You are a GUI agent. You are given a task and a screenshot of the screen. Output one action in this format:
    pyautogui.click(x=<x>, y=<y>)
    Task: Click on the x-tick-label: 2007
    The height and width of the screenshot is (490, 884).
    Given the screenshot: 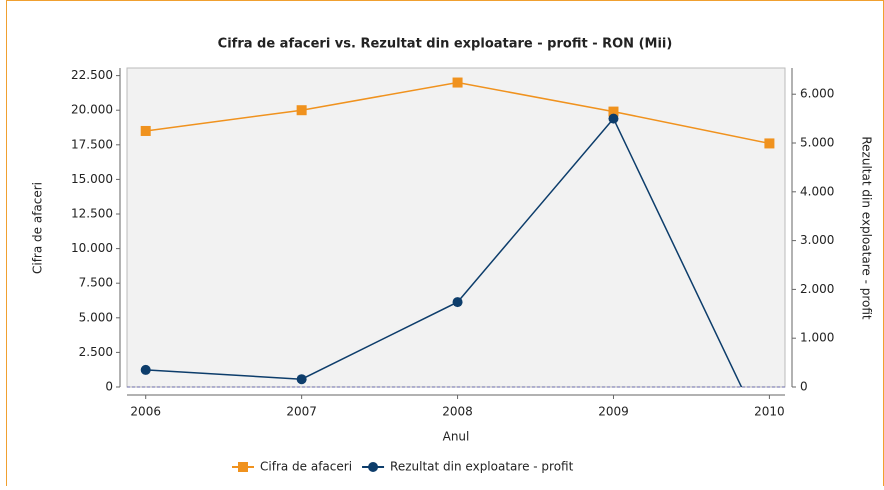 What is the action you would take?
    pyautogui.click(x=301, y=412)
    